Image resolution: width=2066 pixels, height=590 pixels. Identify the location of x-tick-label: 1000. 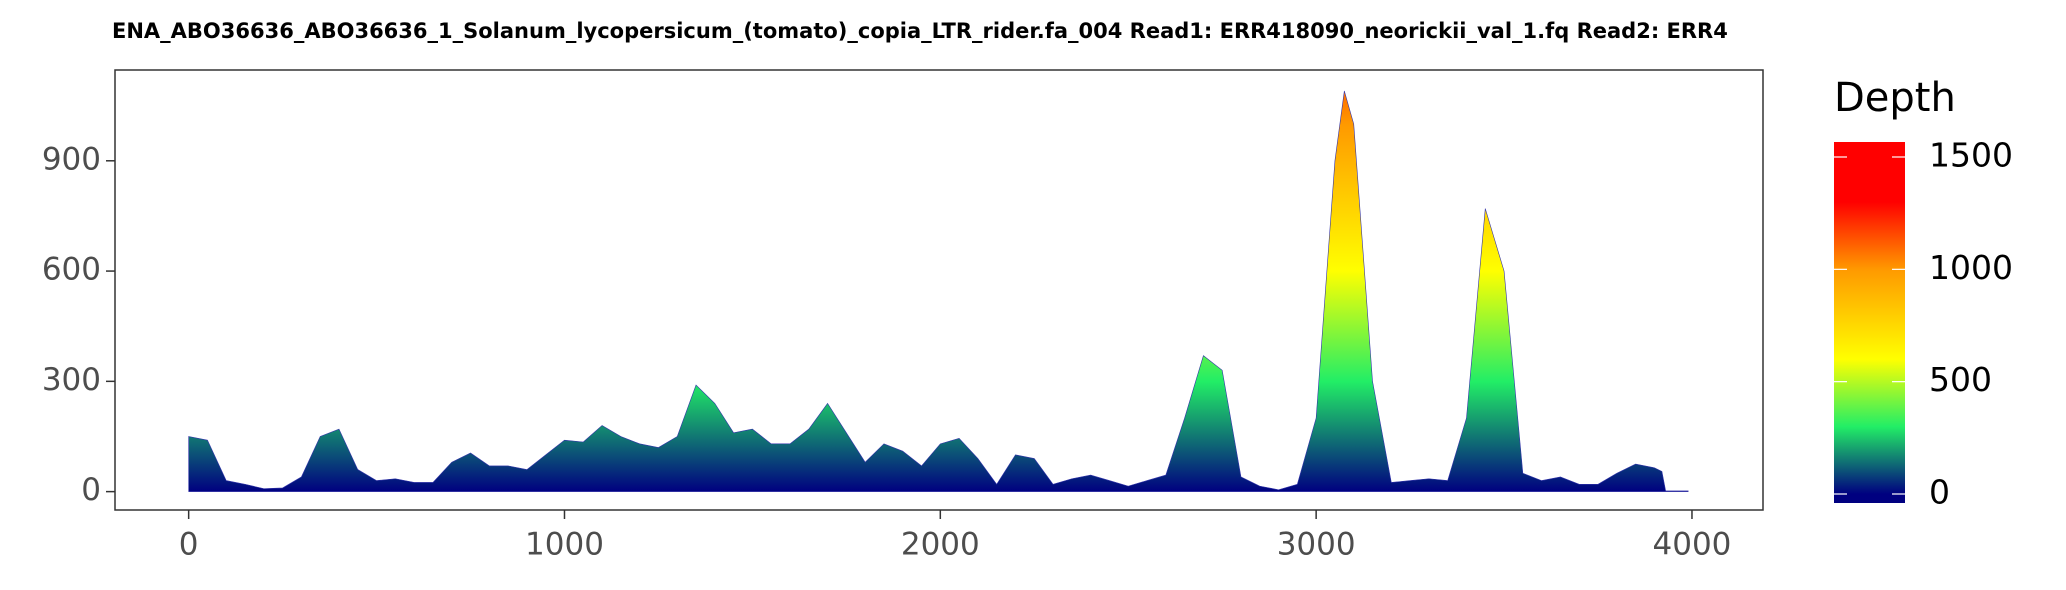
(564, 545).